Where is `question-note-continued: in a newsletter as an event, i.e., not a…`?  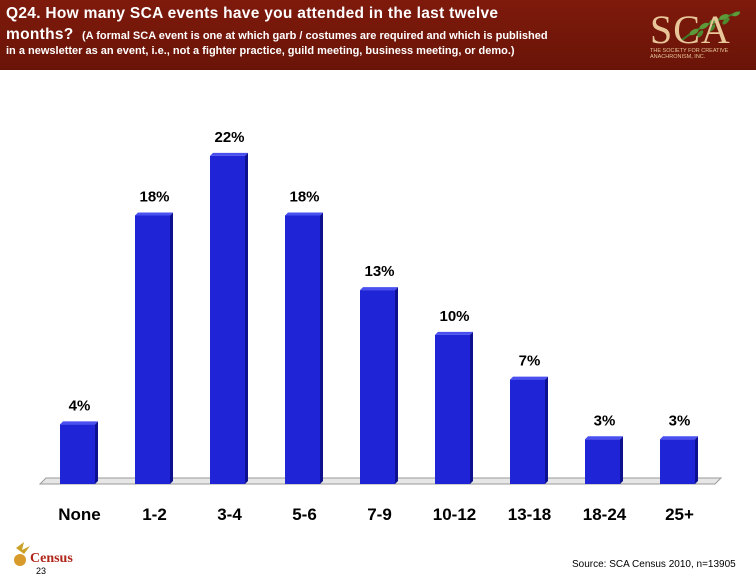 question-note-continued: in a newsletter as an event, i.e., not a… is located at coordinates (260, 51).